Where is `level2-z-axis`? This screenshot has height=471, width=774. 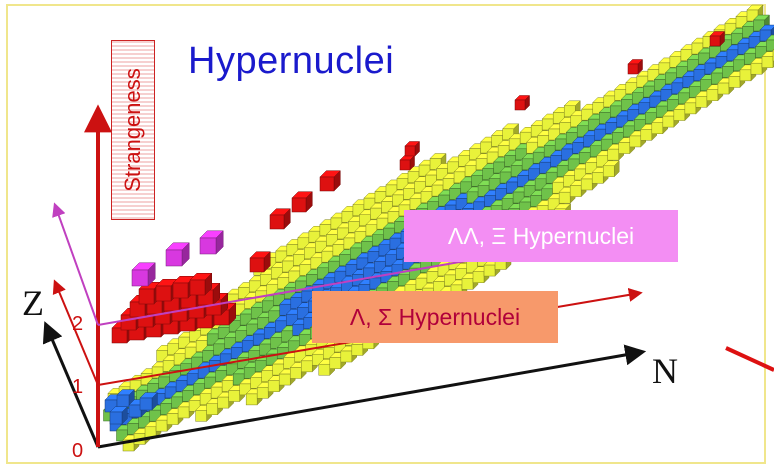 level2-z-axis is located at coordinates (75, 264).